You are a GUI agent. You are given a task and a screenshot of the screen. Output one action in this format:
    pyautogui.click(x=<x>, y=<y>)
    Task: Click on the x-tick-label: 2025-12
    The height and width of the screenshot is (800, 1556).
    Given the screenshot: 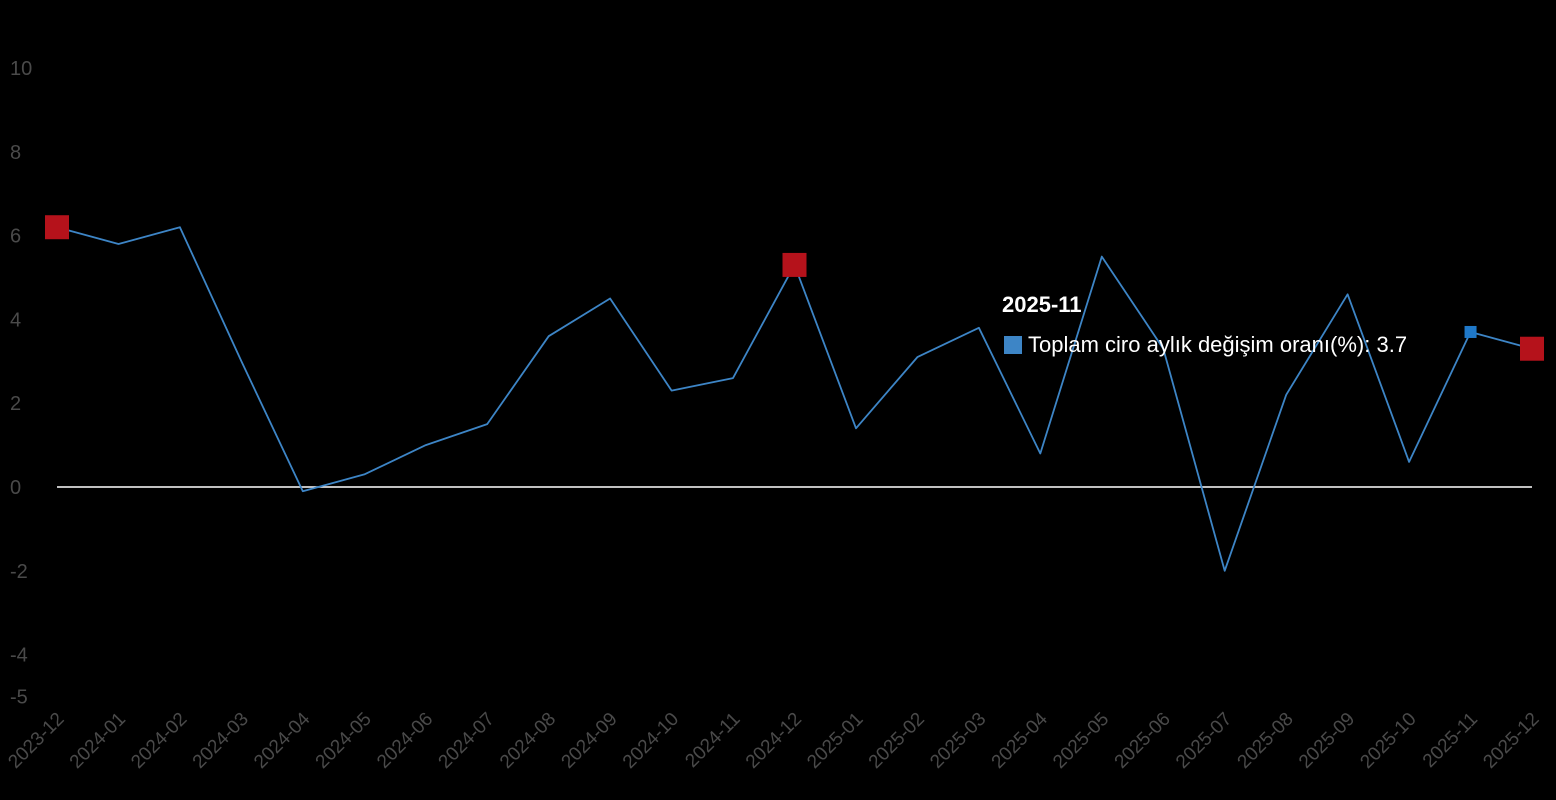 What is the action you would take?
    pyautogui.click(x=1511, y=741)
    